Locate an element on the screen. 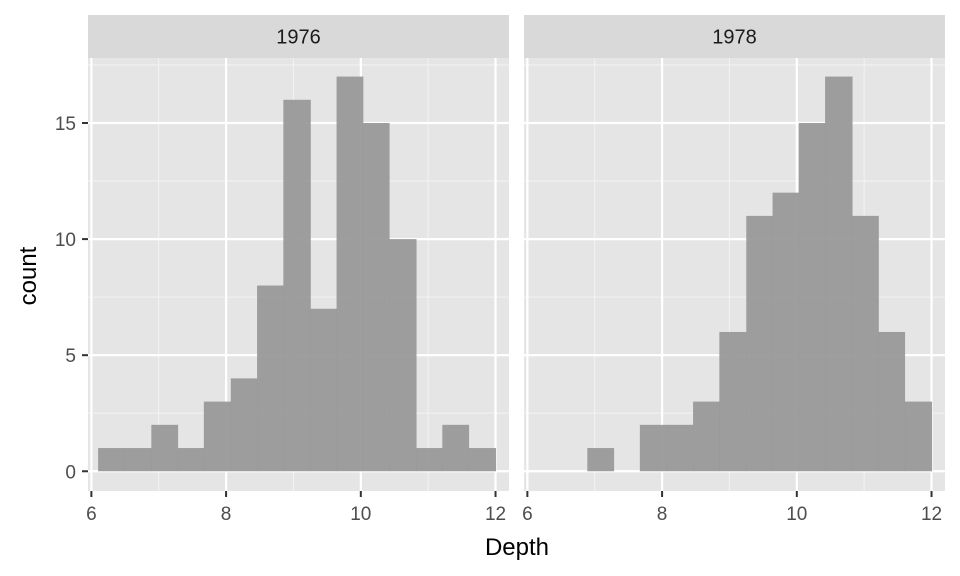  x-axis-title: Depth is located at coordinates (517, 547).